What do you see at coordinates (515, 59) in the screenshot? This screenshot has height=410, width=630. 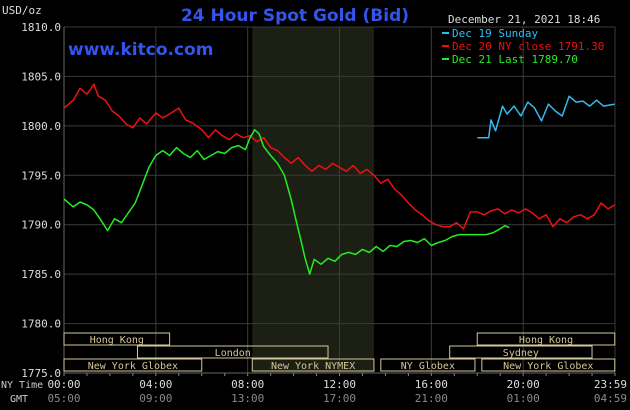 I see `legend-label-2: Dec 21 Last 1789.70` at bounding box center [515, 59].